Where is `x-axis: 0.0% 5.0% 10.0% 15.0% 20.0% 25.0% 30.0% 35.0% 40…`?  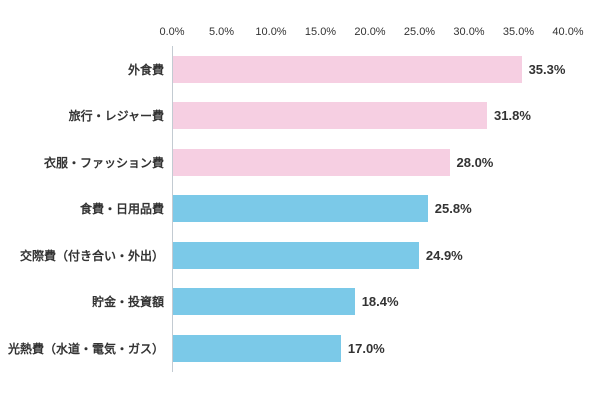
x-axis: 0.0% 5.0% 10.0% 15.0% 20.0% 25.0% 30.0% 35.0% 40… is located at coordinates (371, 33).